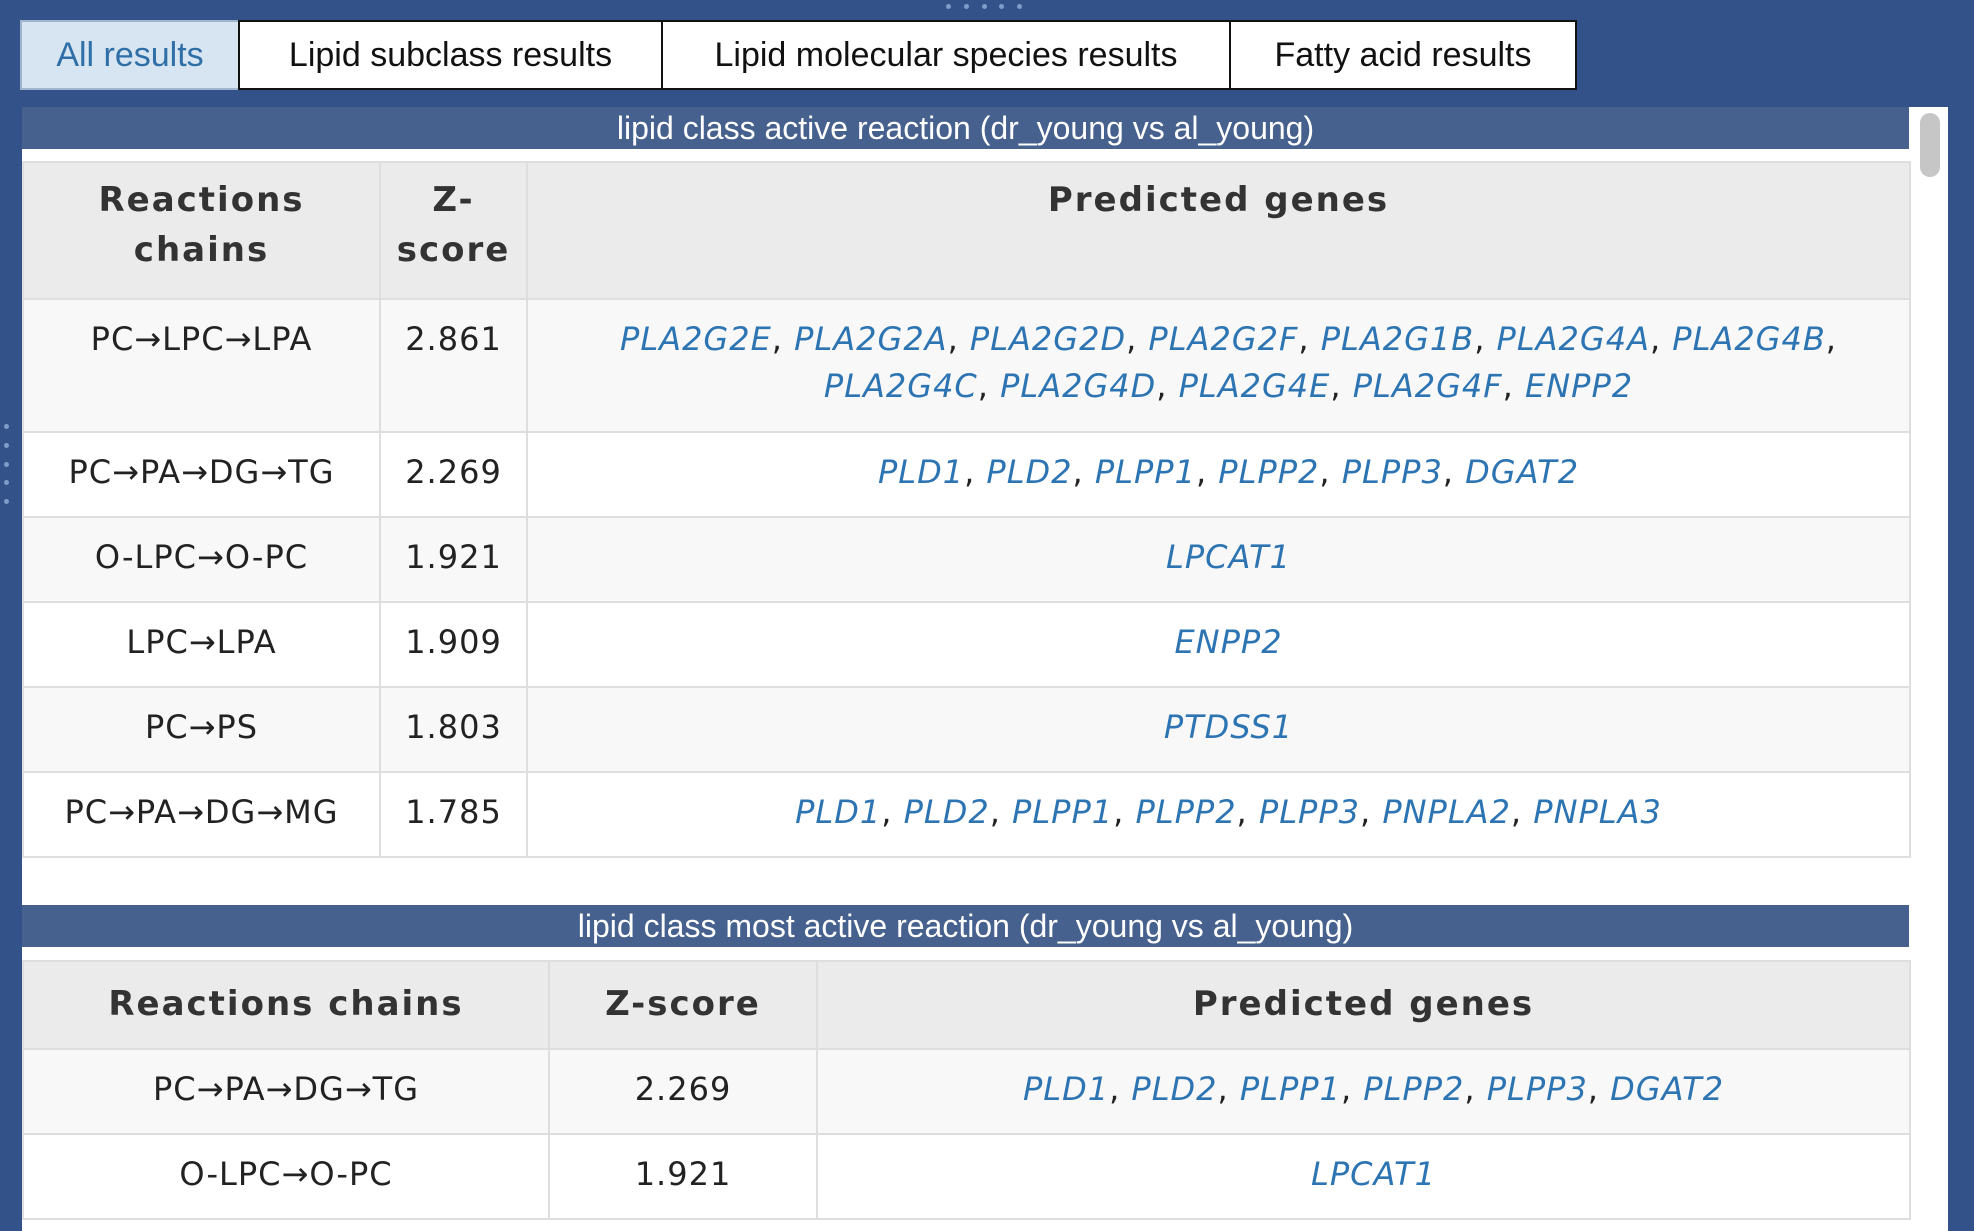 The height and width of the screenshot is (1231, 1974). What do you see at coordinates (453, 814) in the screenshot?
I see `z-score-cell: 1.785` at bounding box center [453, 814].